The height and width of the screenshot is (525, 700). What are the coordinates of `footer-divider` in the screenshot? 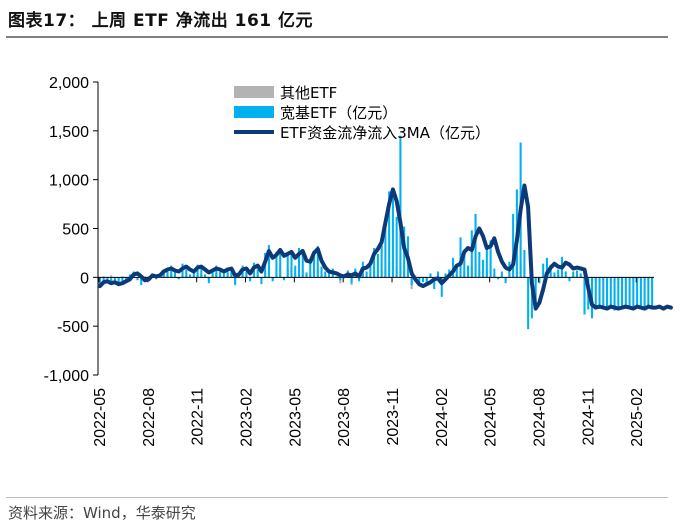 It's located at (337, 497).